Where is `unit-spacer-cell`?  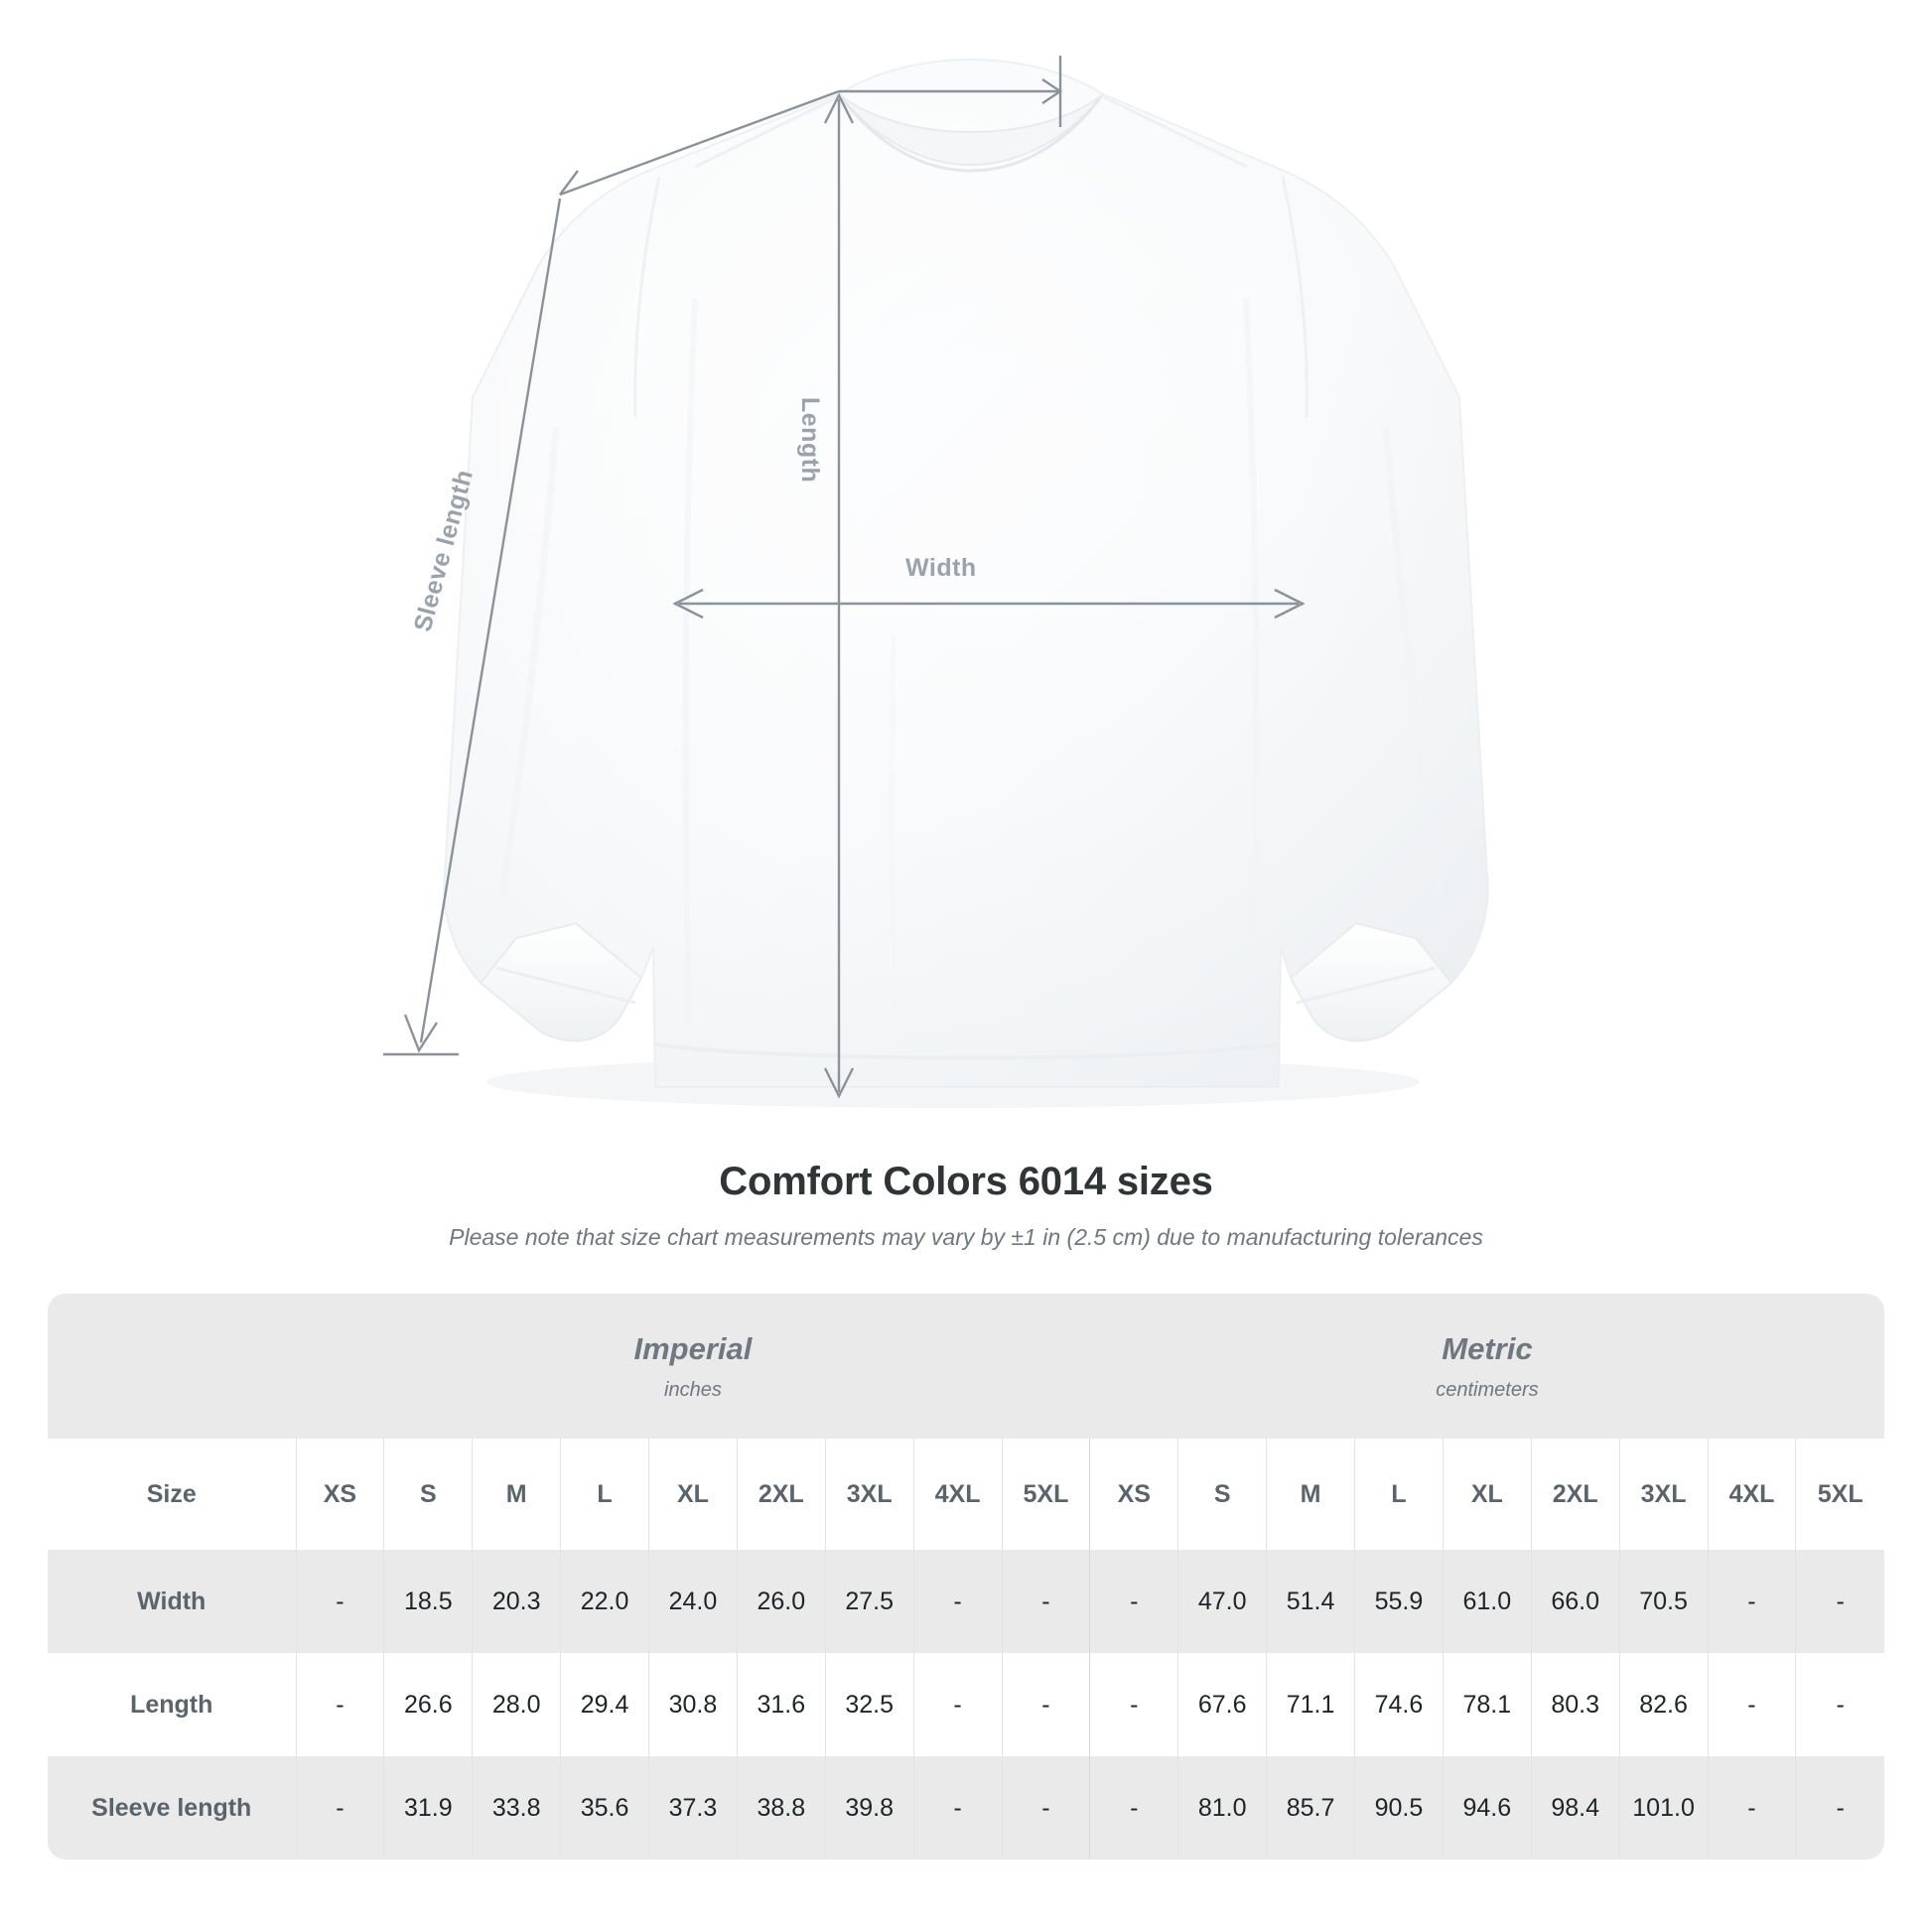 unit-spacer-cell is located at coordinates (172, 1366).